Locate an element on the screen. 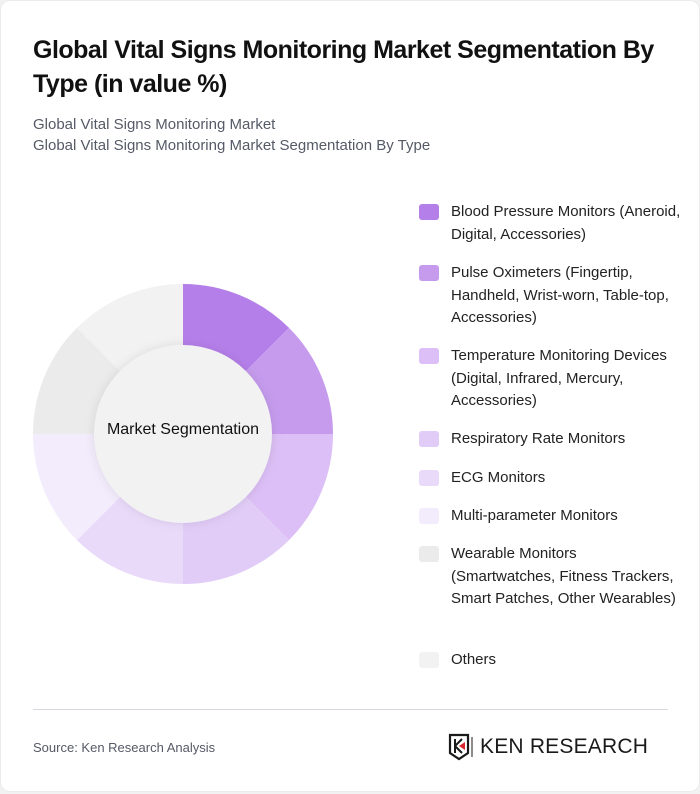 The width and height of the screenshot is (700, 794). donut-center is located at coordinates (183, 434).